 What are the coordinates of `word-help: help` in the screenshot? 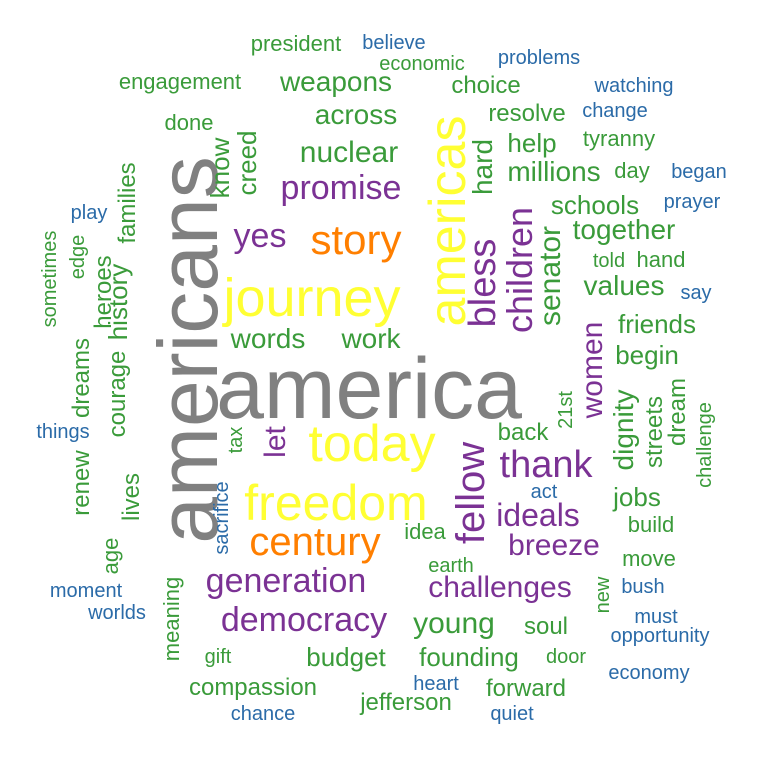 It's located at (532, 143).